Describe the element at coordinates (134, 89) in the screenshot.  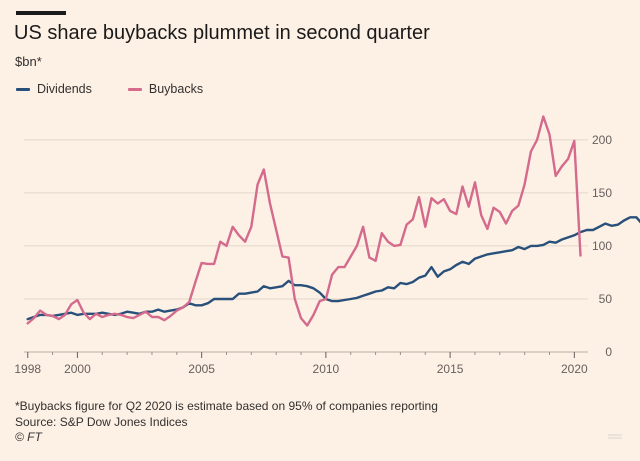
I see `legend-swatch-buybacks` at that location.